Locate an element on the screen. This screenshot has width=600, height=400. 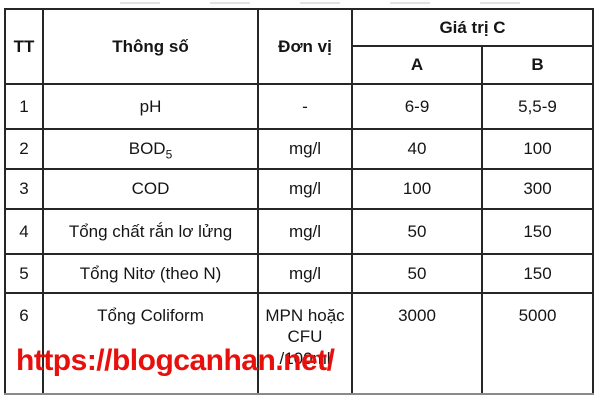
parameter-cell: pH is located at coordinates (150, 106).